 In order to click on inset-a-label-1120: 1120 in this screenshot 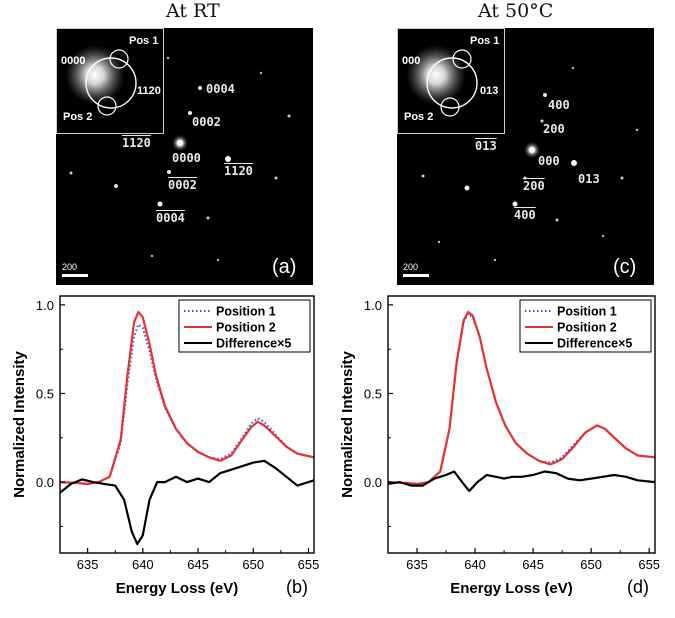, I will do `click(149, 91)`.